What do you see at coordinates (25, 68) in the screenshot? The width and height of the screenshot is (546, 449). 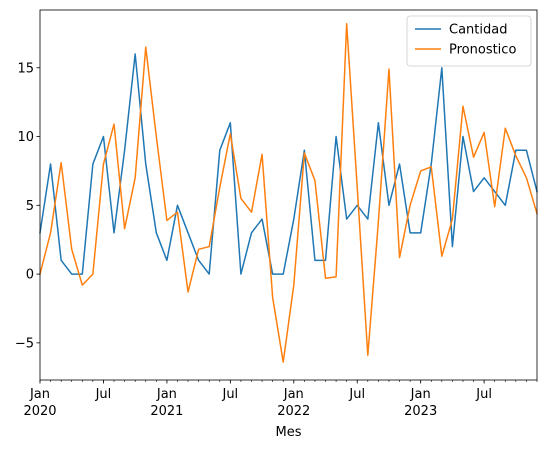 I see `y-tick-label: 15` at bounding box center [25, 68].